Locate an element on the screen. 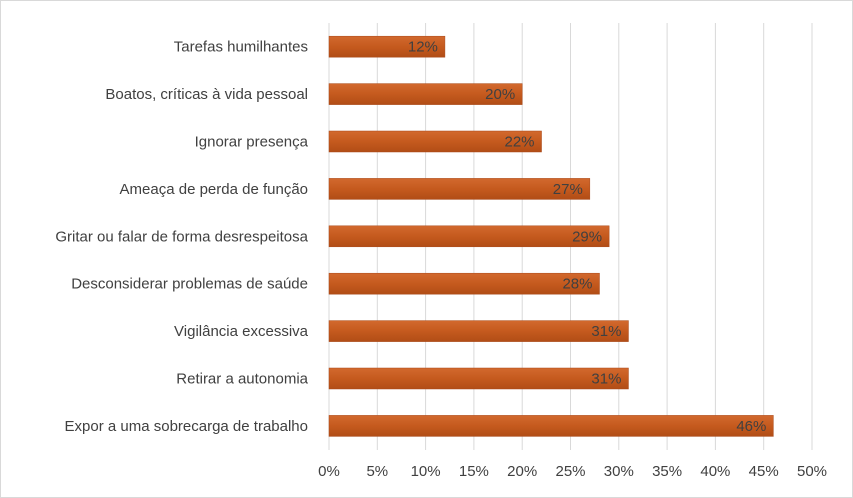  category-label: Ignorar presença is located at coordinates (252, 142).